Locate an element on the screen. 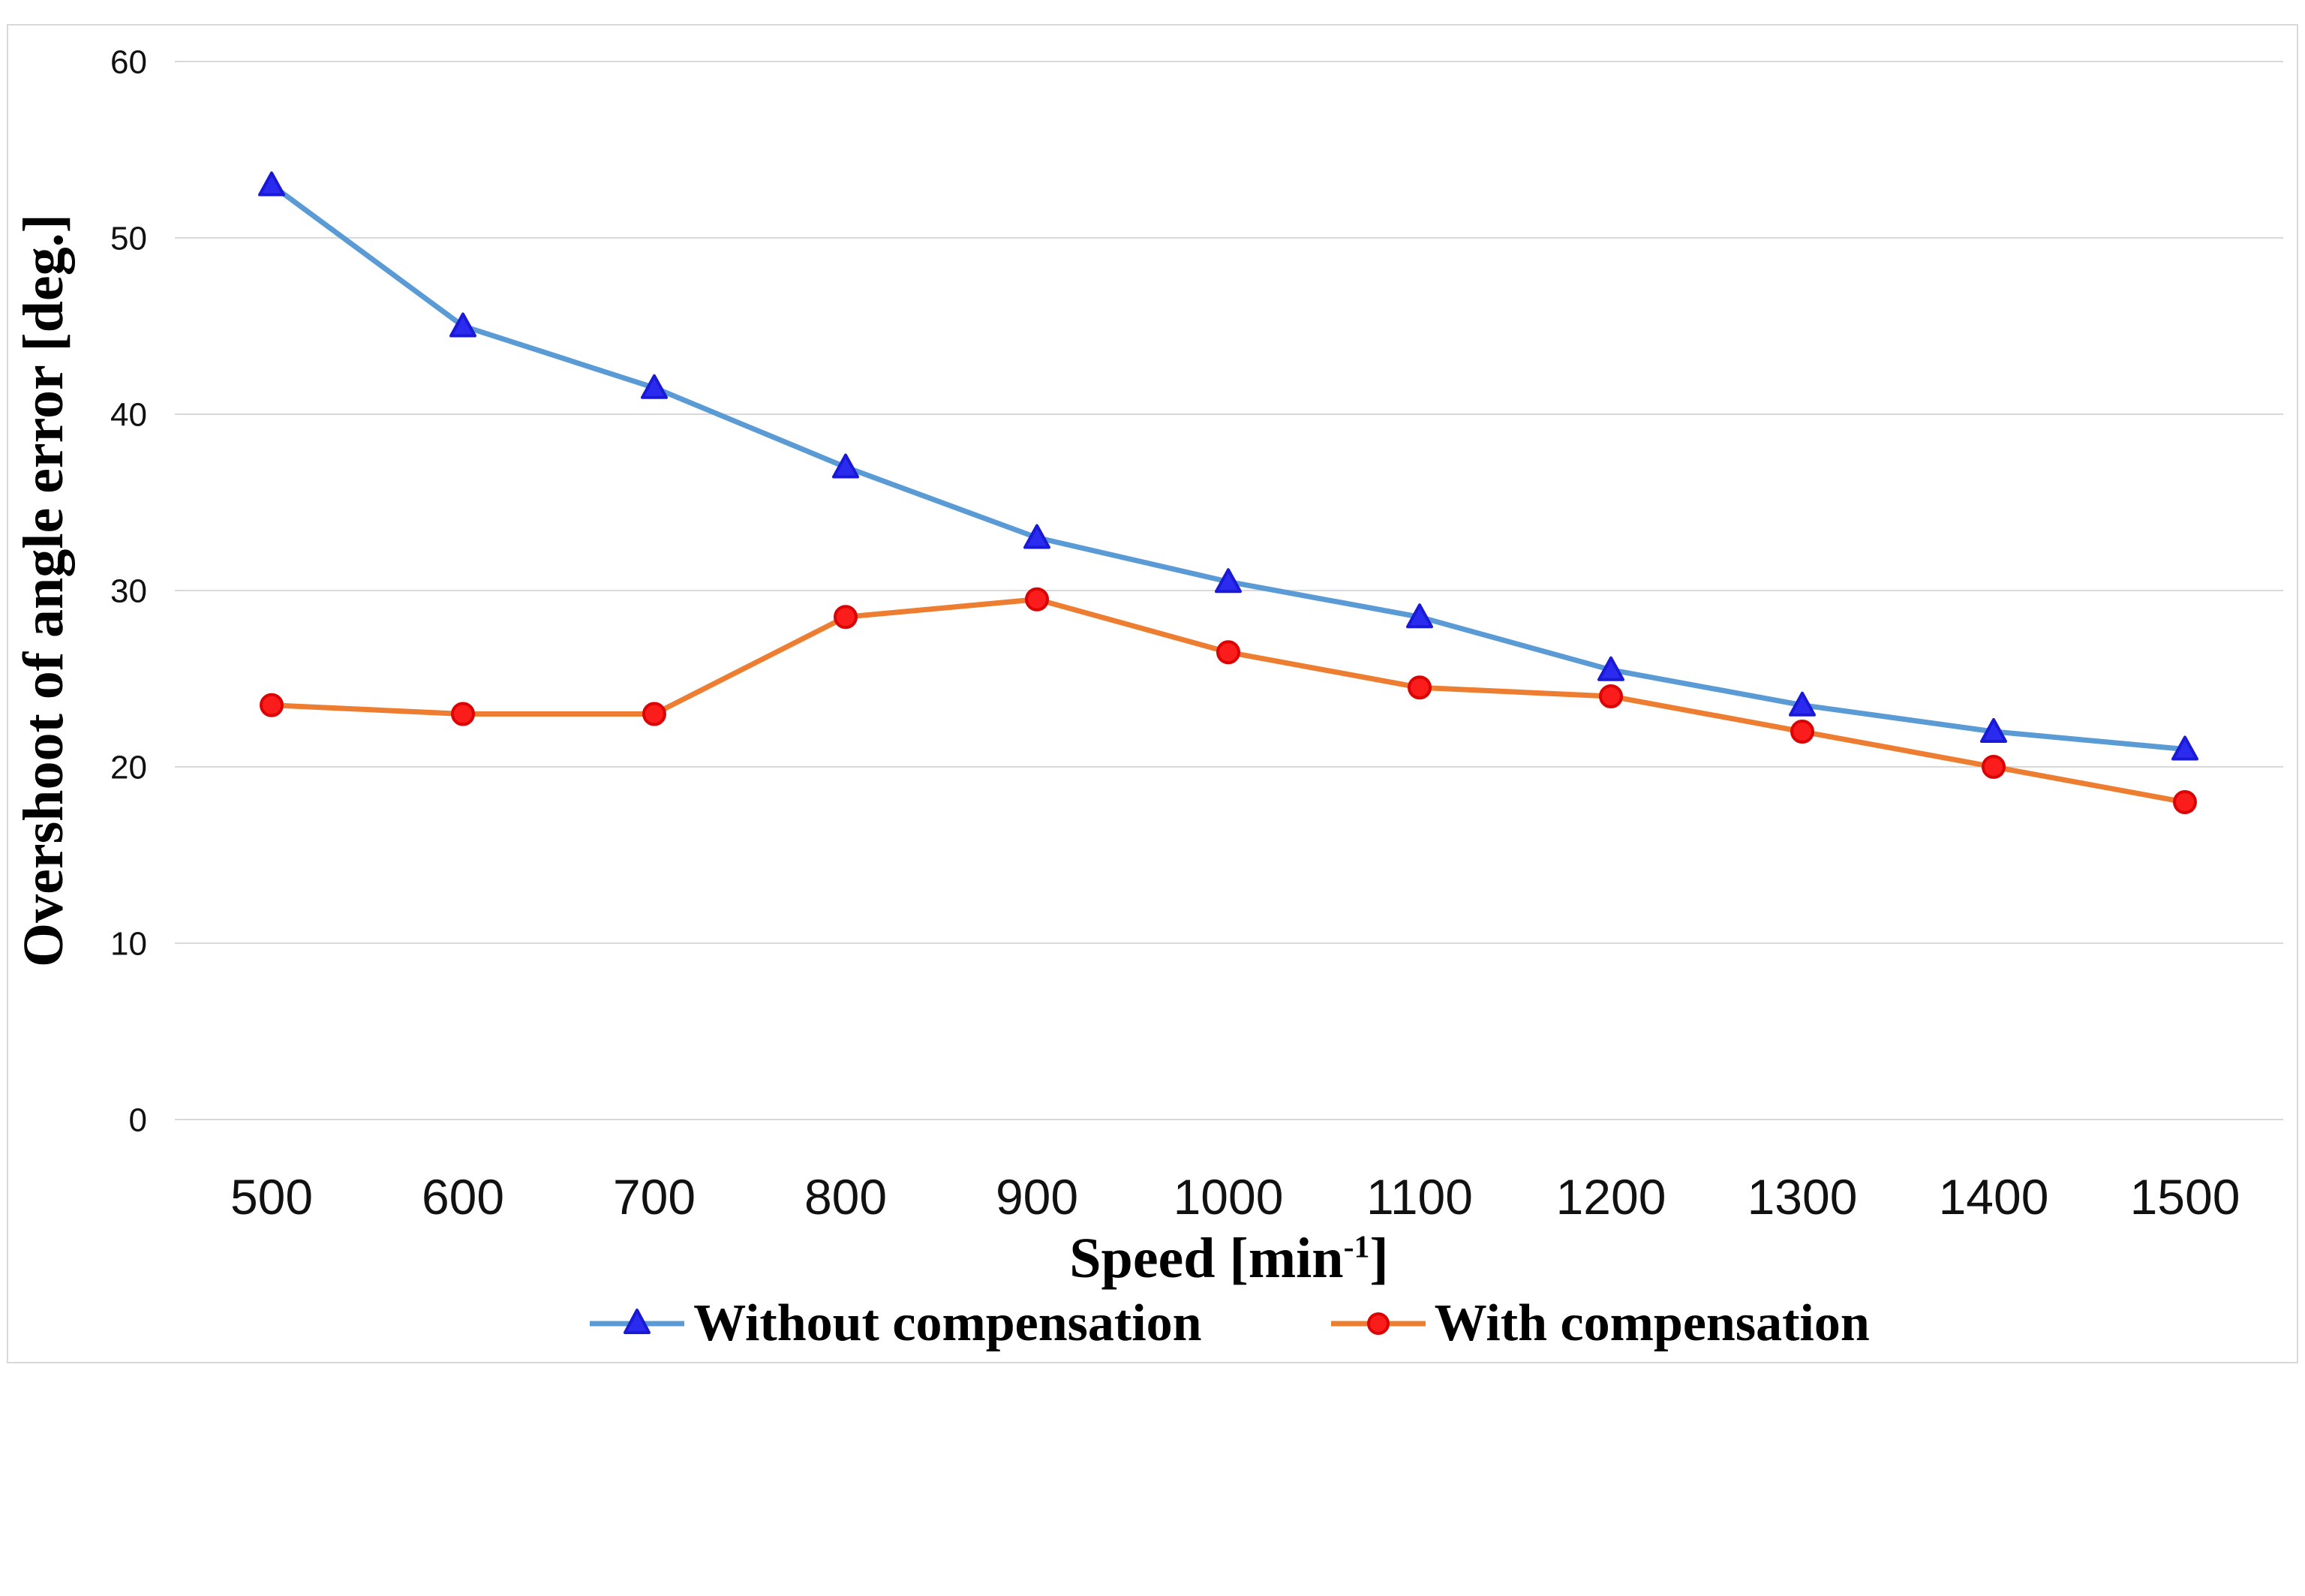 The width and height of the screenshot is (2305, 1596). x-tick-label: 1000 is located at coordinates (1229, 1197).